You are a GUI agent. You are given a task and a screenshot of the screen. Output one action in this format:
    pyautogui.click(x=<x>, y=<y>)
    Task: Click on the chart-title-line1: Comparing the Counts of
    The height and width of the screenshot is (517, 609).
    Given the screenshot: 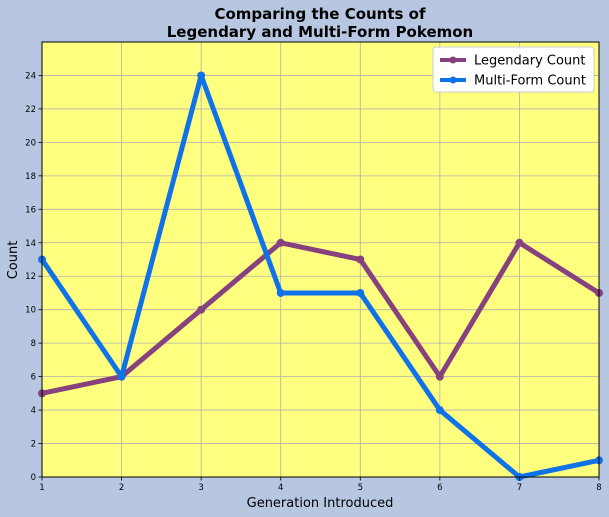 What is the action you would take?
    pyautogui.click(x=320, y=14)
    